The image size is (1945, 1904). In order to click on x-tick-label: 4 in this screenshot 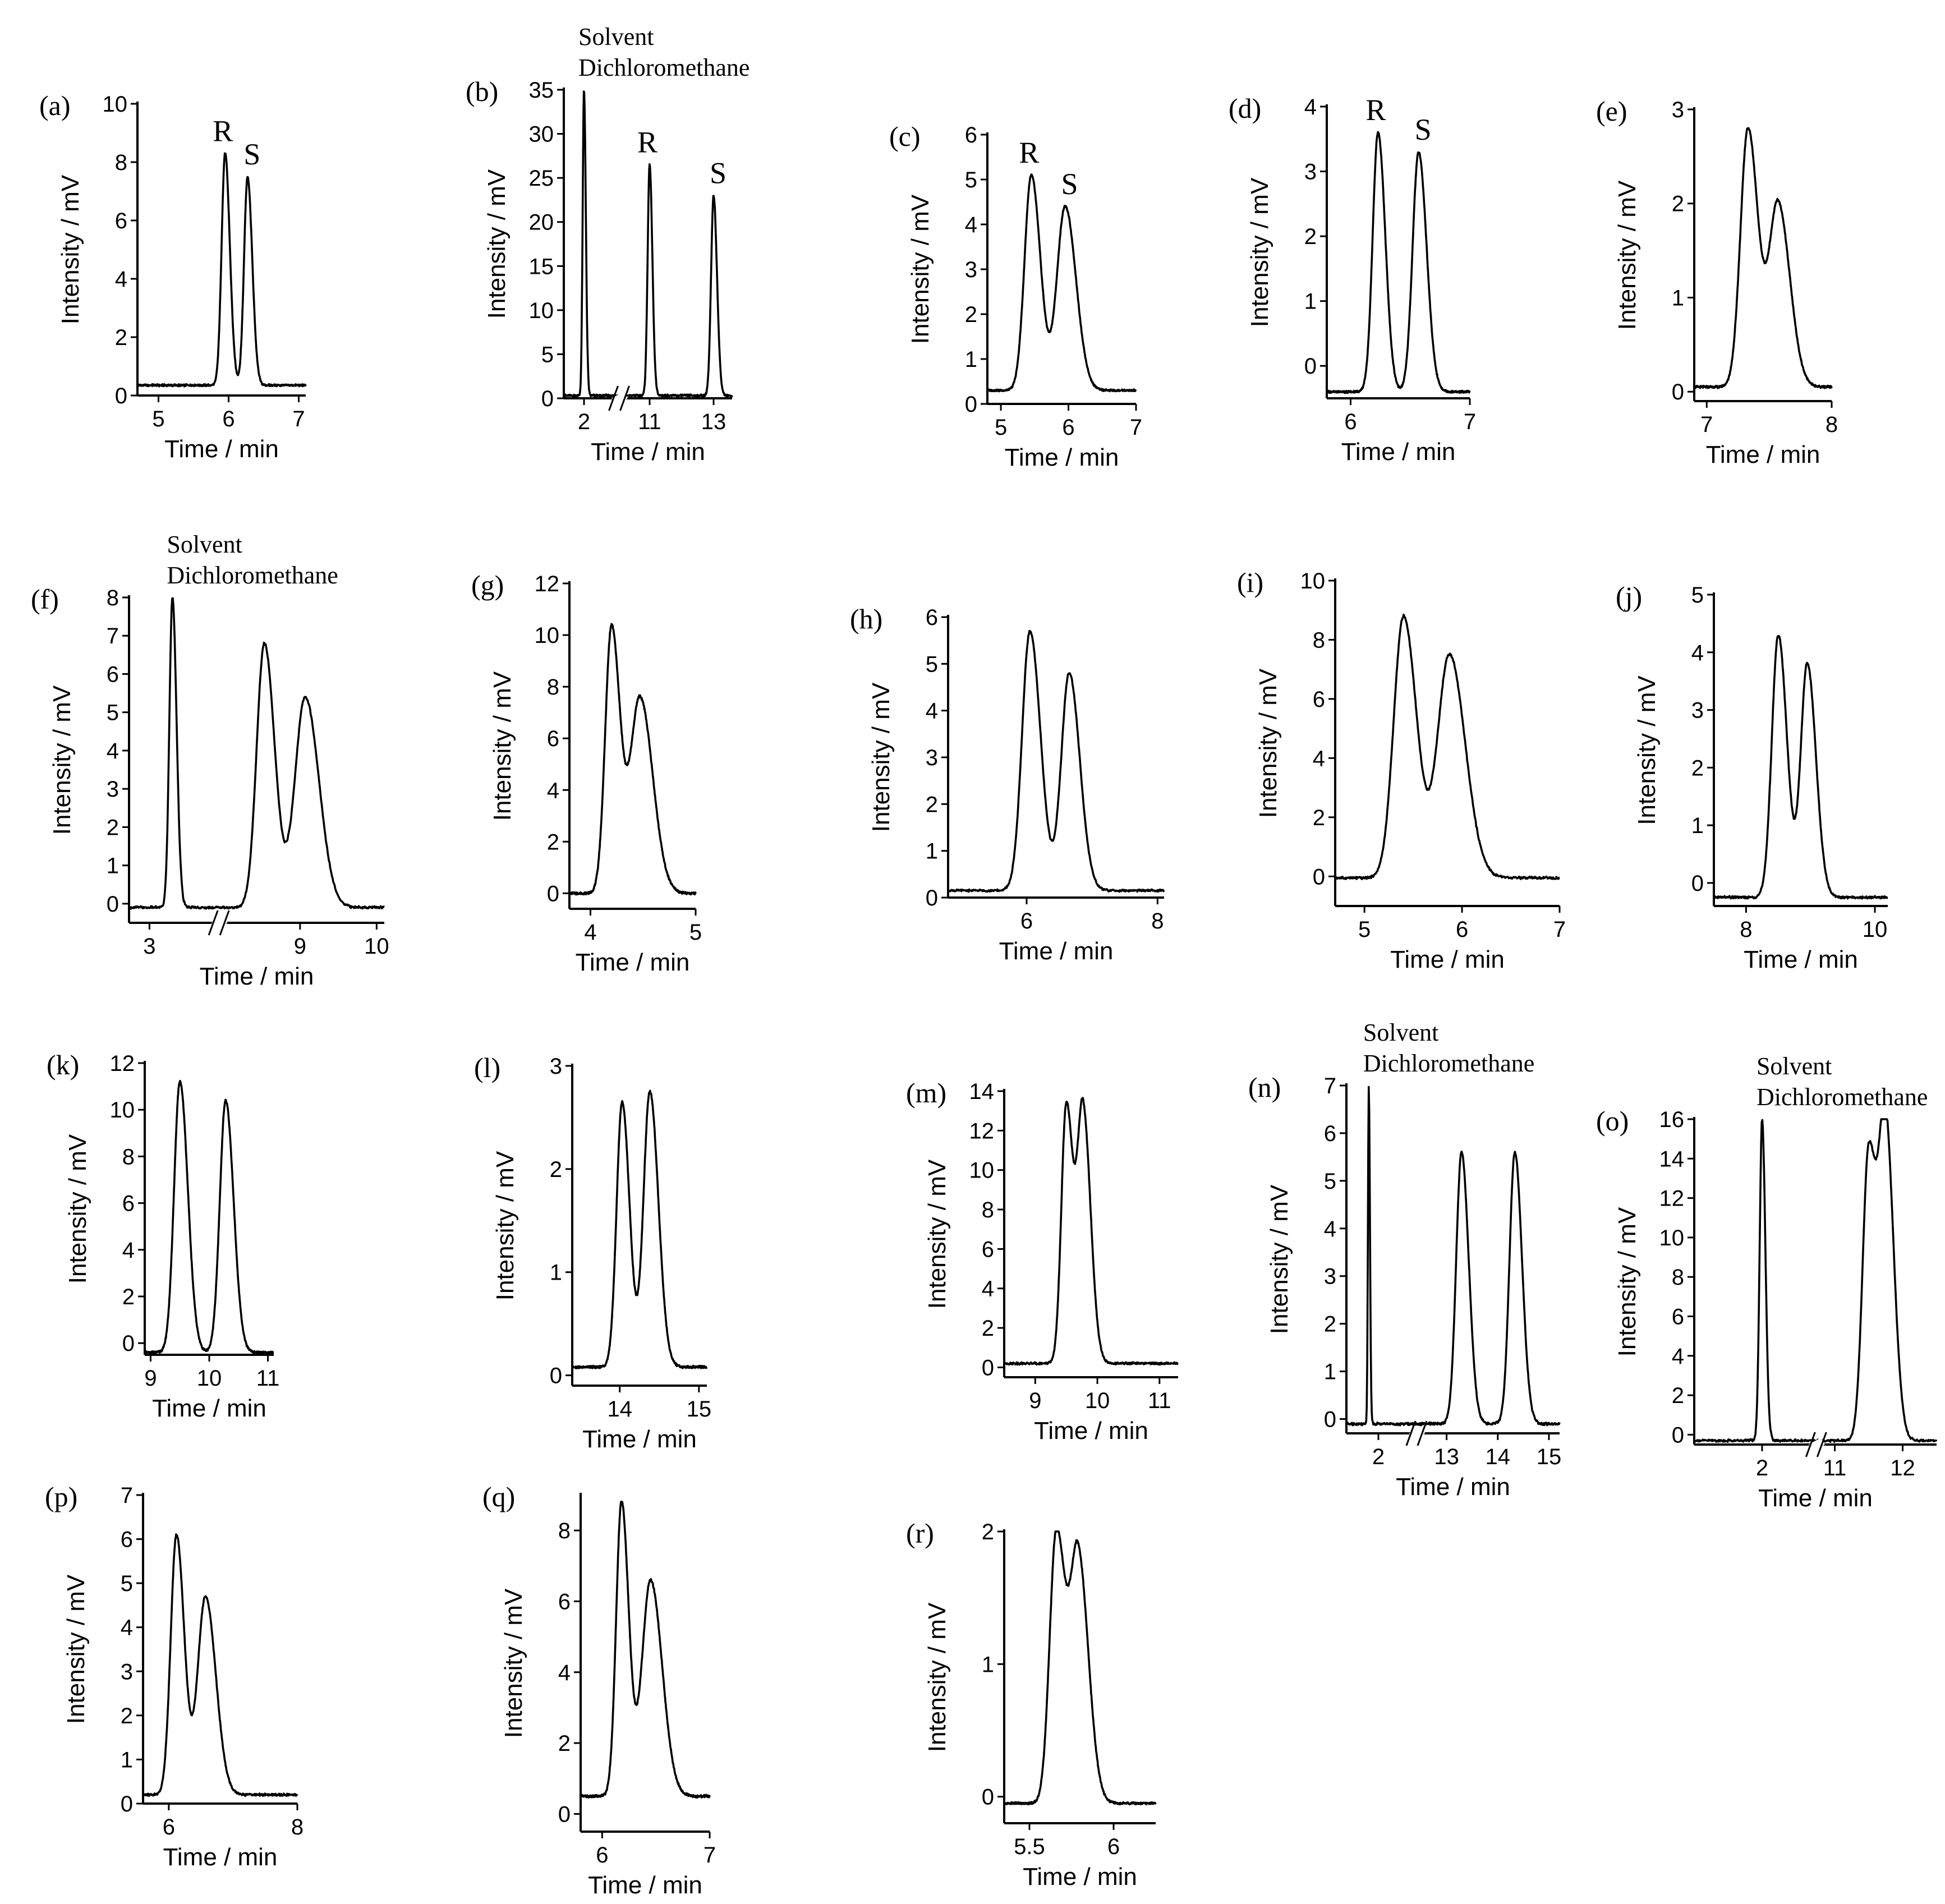, I will do `click(590, 933)`.